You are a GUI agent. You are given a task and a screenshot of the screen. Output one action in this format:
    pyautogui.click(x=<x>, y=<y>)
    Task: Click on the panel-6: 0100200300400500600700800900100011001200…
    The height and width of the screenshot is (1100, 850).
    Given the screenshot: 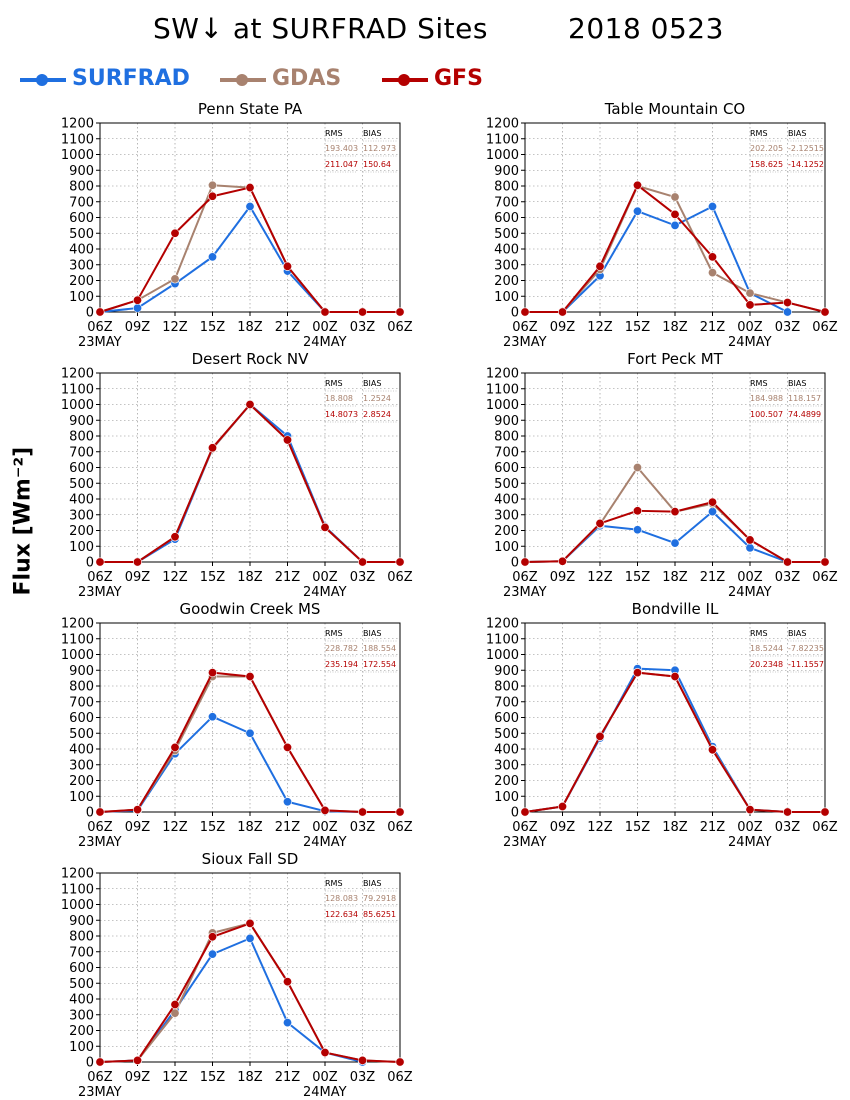 What is the action you would take?
    pyautogui.click(x=237, y=975)
    